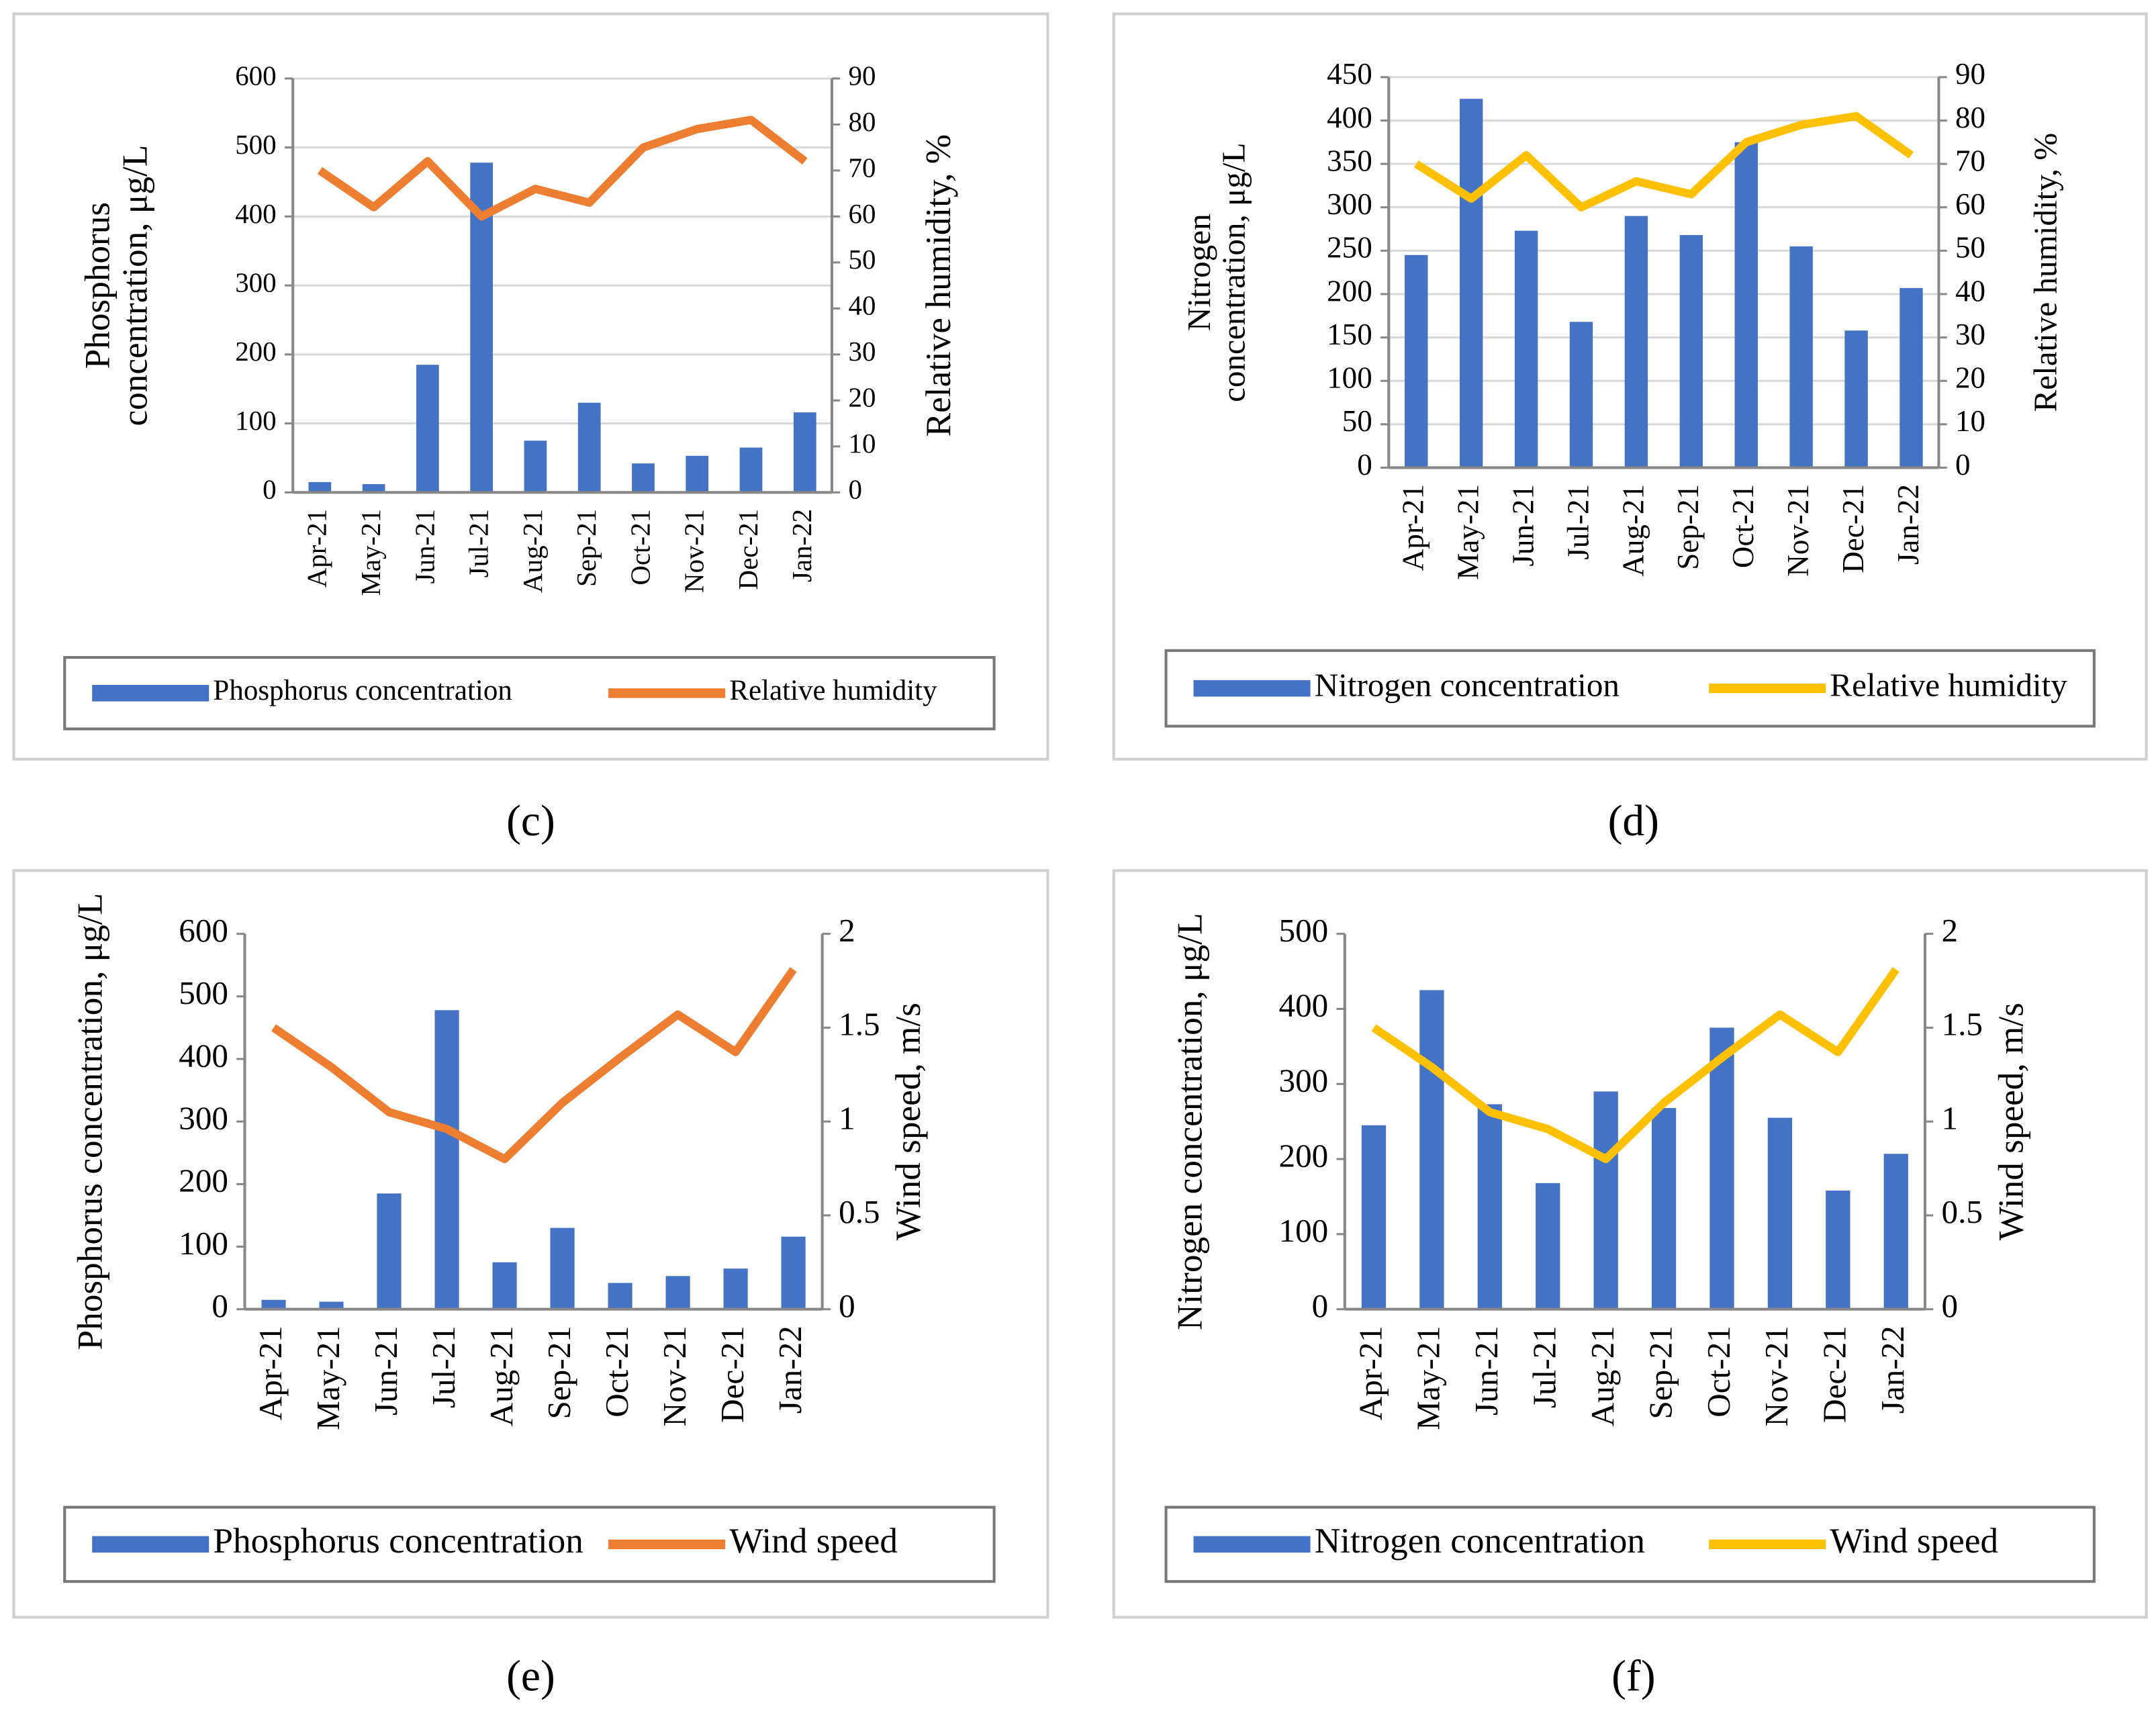 This screenshot has width=2156, height=1715. What do you see at coordinates (863, 122) in the screenshot?
I see `y2-tick-label: 80` at bounding box center [863, 122].